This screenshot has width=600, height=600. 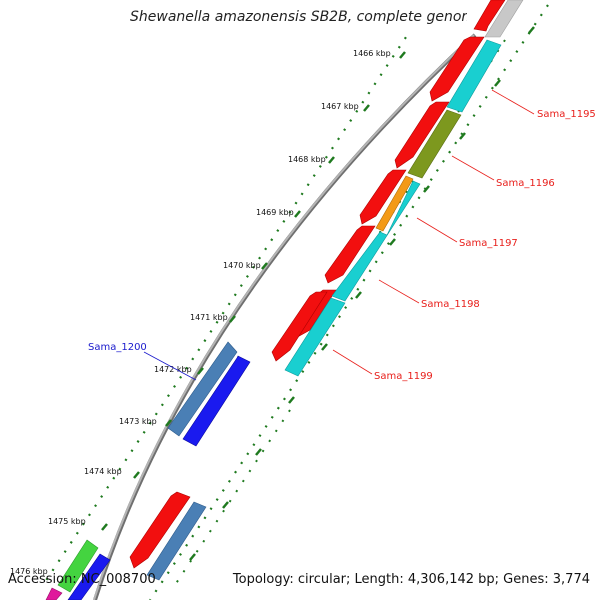 I want to click on gene-label-sama-1195: Sama_1195, so click(x=566, y=114).